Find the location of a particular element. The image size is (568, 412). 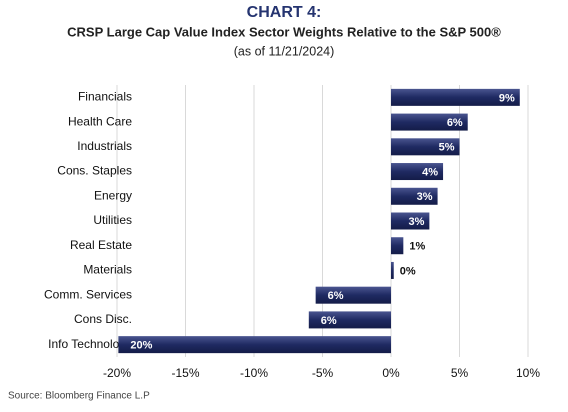

source: Source: Bloomberg Finance L.P is located at coordinates (79, 396).